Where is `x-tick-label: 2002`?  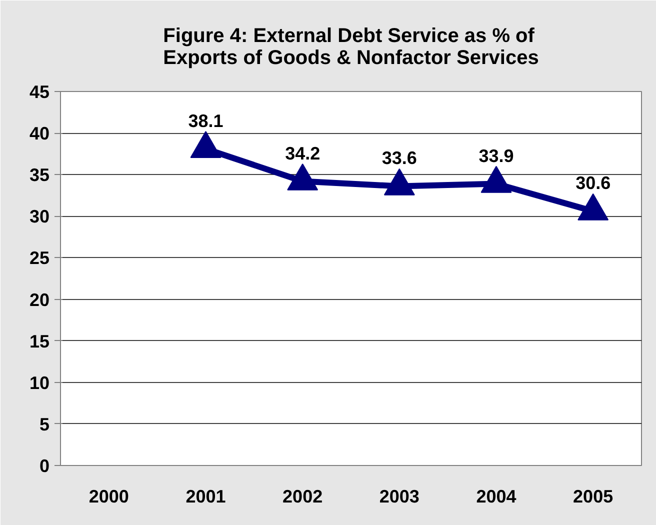 x-tick-label: 2002 is located at coordinates (302, 496).